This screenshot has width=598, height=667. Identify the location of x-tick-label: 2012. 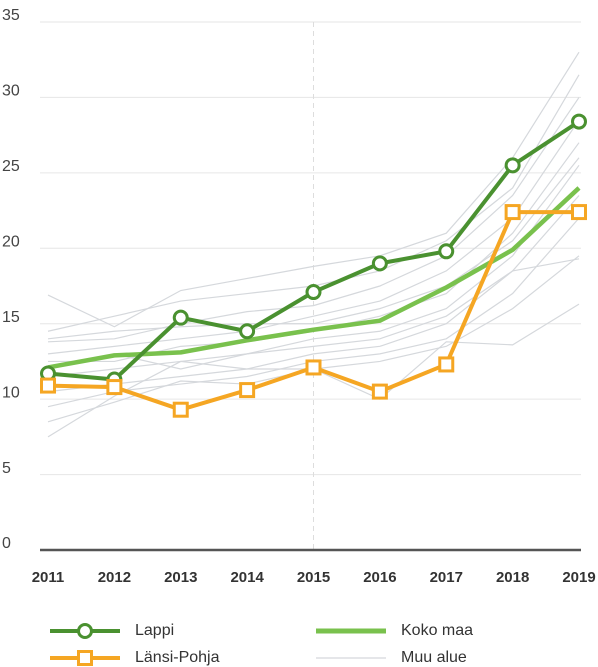
(114, 577).